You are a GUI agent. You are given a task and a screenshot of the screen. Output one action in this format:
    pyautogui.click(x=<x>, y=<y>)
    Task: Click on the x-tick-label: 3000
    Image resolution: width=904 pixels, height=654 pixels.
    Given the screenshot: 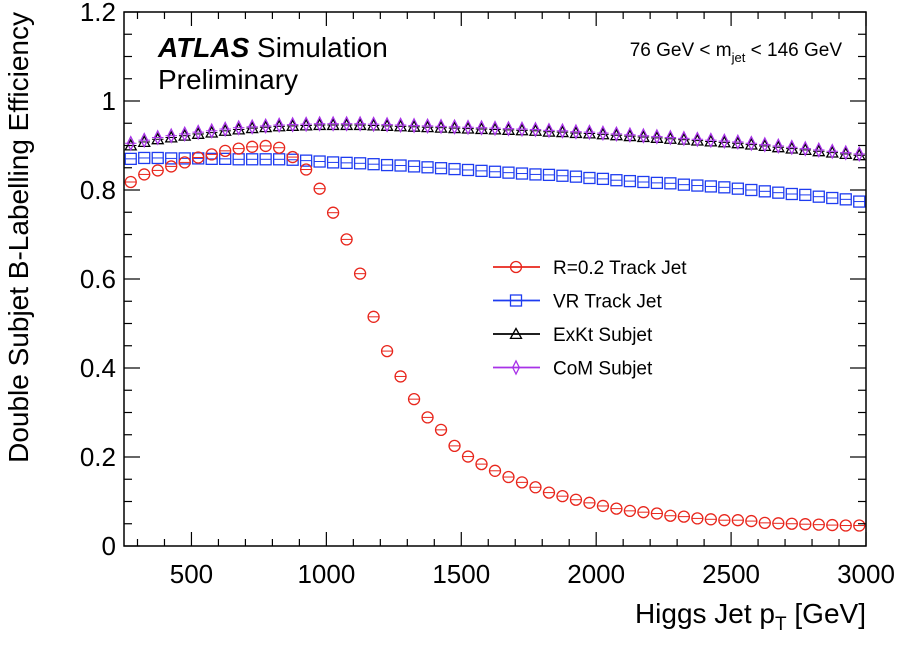 What is the action you would take?
    pyautogui.click(x=866, y=574)
    